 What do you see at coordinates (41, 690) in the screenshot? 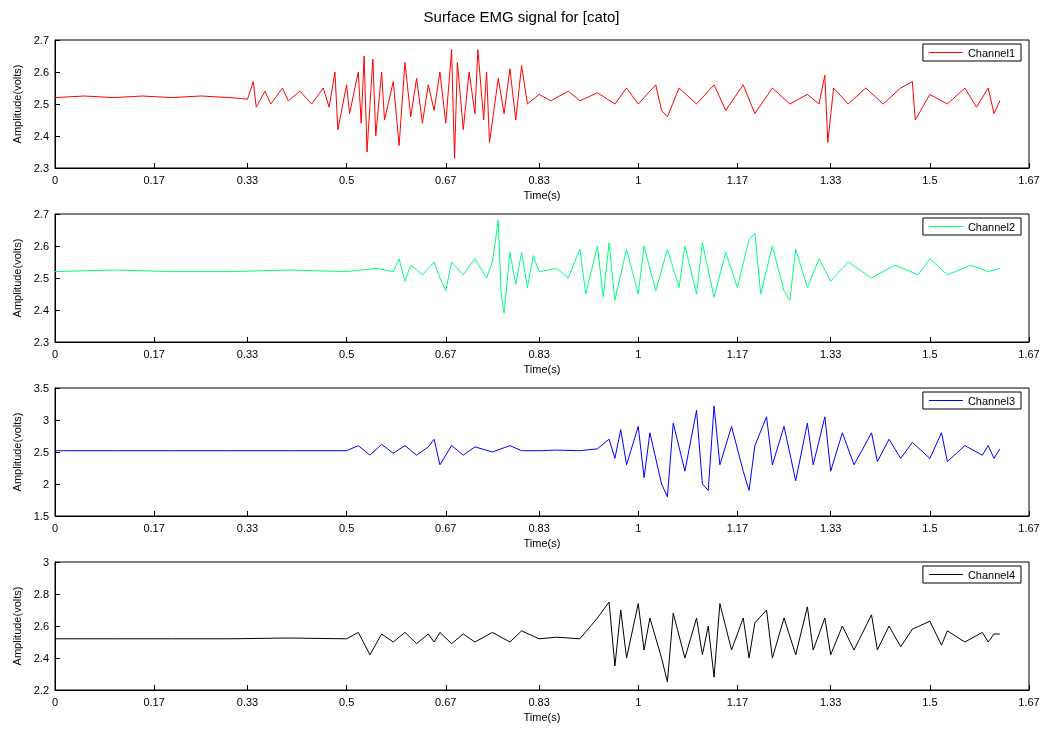
I see `y-tick-label: 2.2` at bounding box center [41, 690].